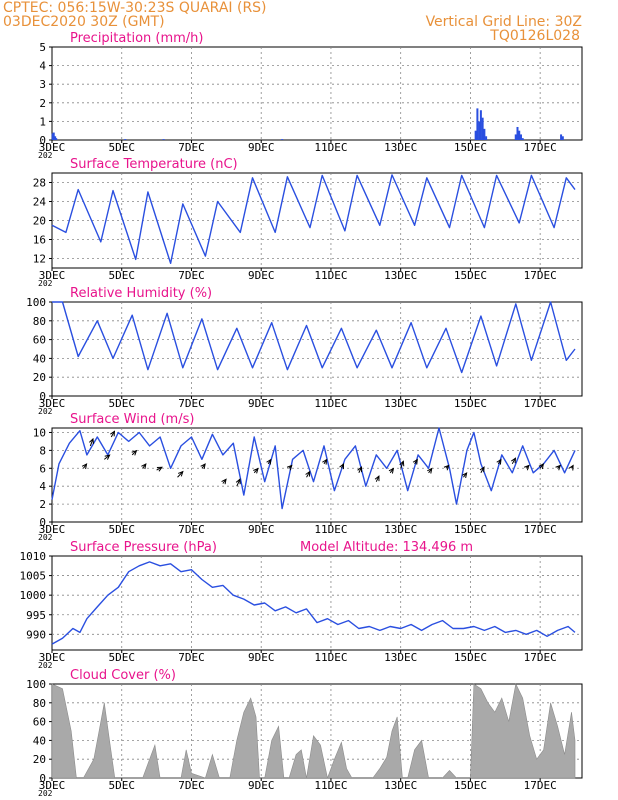  What do you see at coordinates (42, 47) in the screenshot?
I see `precip-y-tick-label: 5` at bounding box center [42, 47].